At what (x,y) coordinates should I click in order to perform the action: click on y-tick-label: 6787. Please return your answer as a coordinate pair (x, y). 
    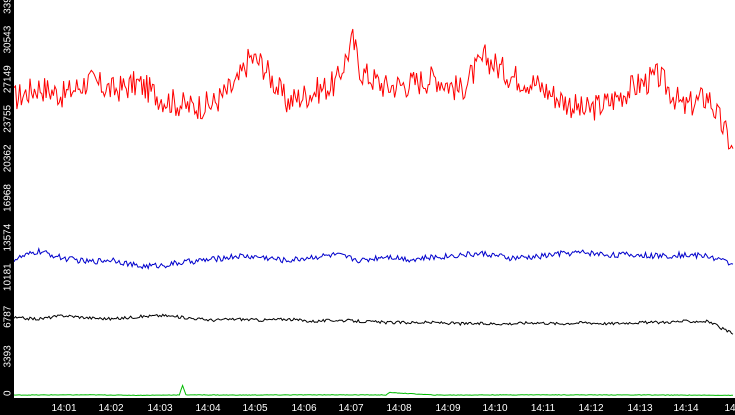
    Looking at the image, I should click on (8, 316).